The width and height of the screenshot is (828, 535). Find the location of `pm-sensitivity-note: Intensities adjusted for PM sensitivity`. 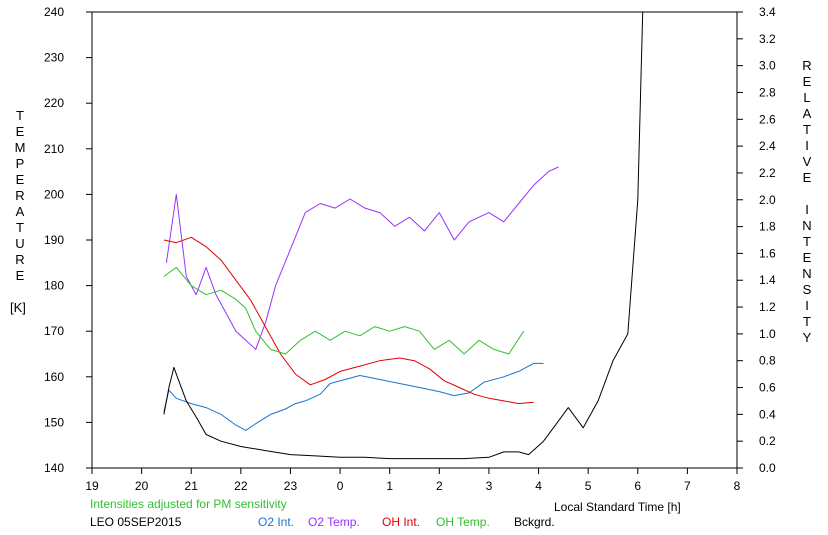

pm-sensitivity-note: Intensities adjusted for PM sensitivity is located at coordinates (188, 504).